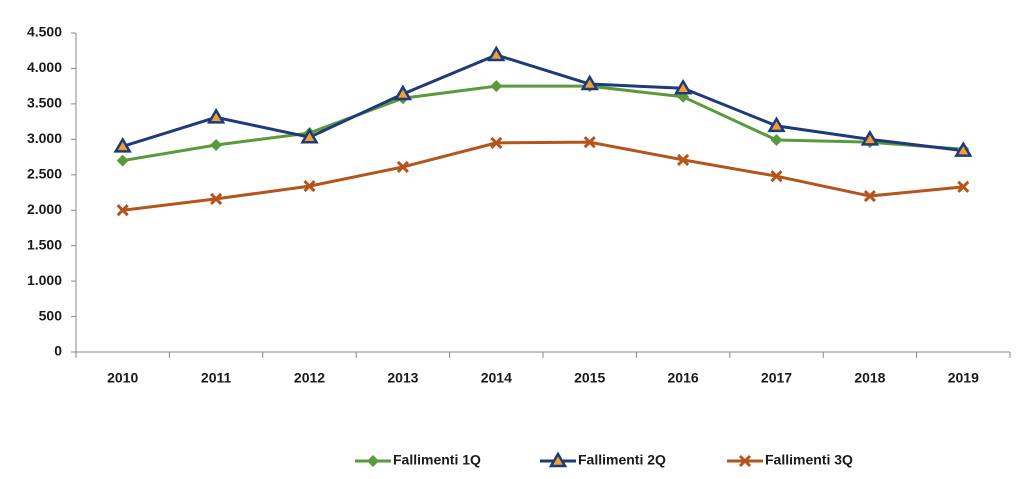 This screenshot has width=1023, height=479. What do you see at coordinates (58, 351) in the screenshot?
I see `y-tick-label: 0` at bounding box center [58, 351].